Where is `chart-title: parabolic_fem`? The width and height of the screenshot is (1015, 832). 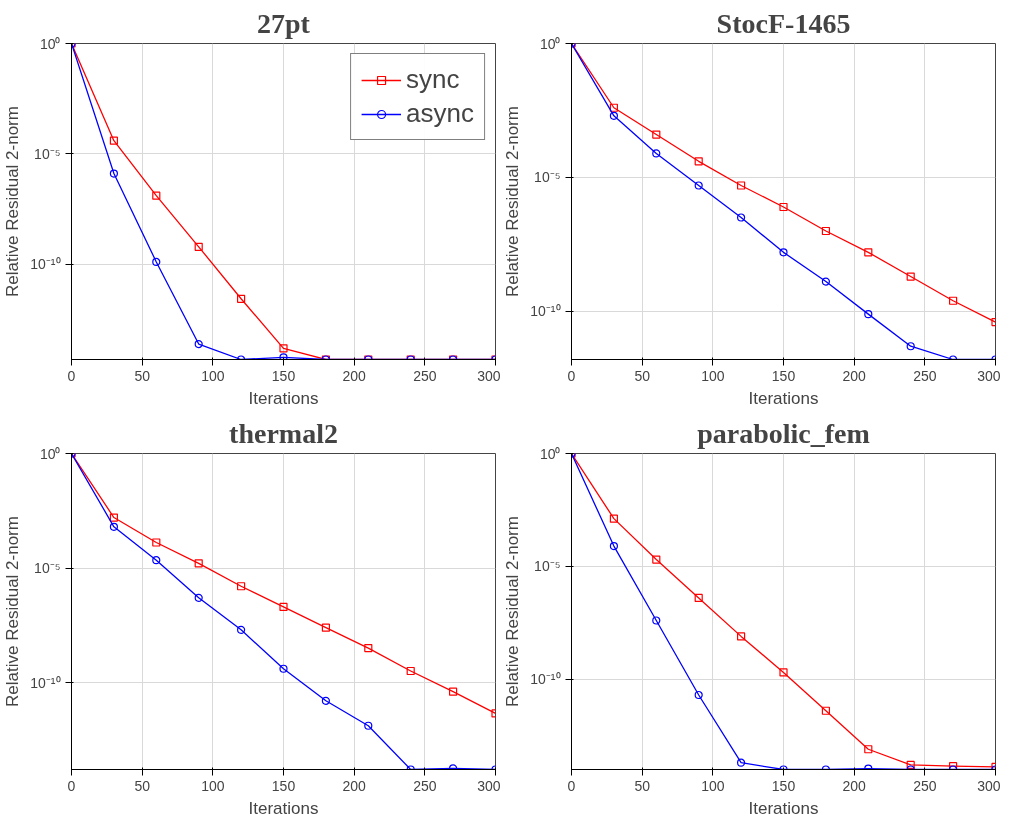
chart-title: parabolic_fem is located at coordinates (783, 433).